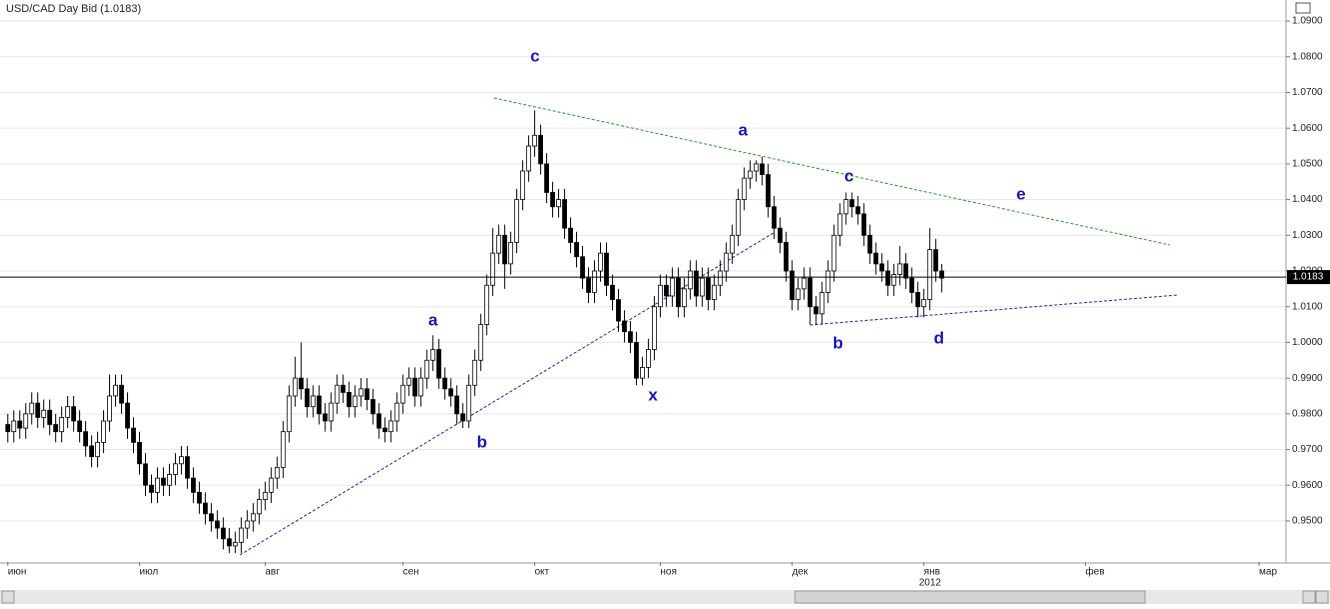 The height and width of the screenshot is (609, 1330). I want to click on scrollbar, so click(665, 597).